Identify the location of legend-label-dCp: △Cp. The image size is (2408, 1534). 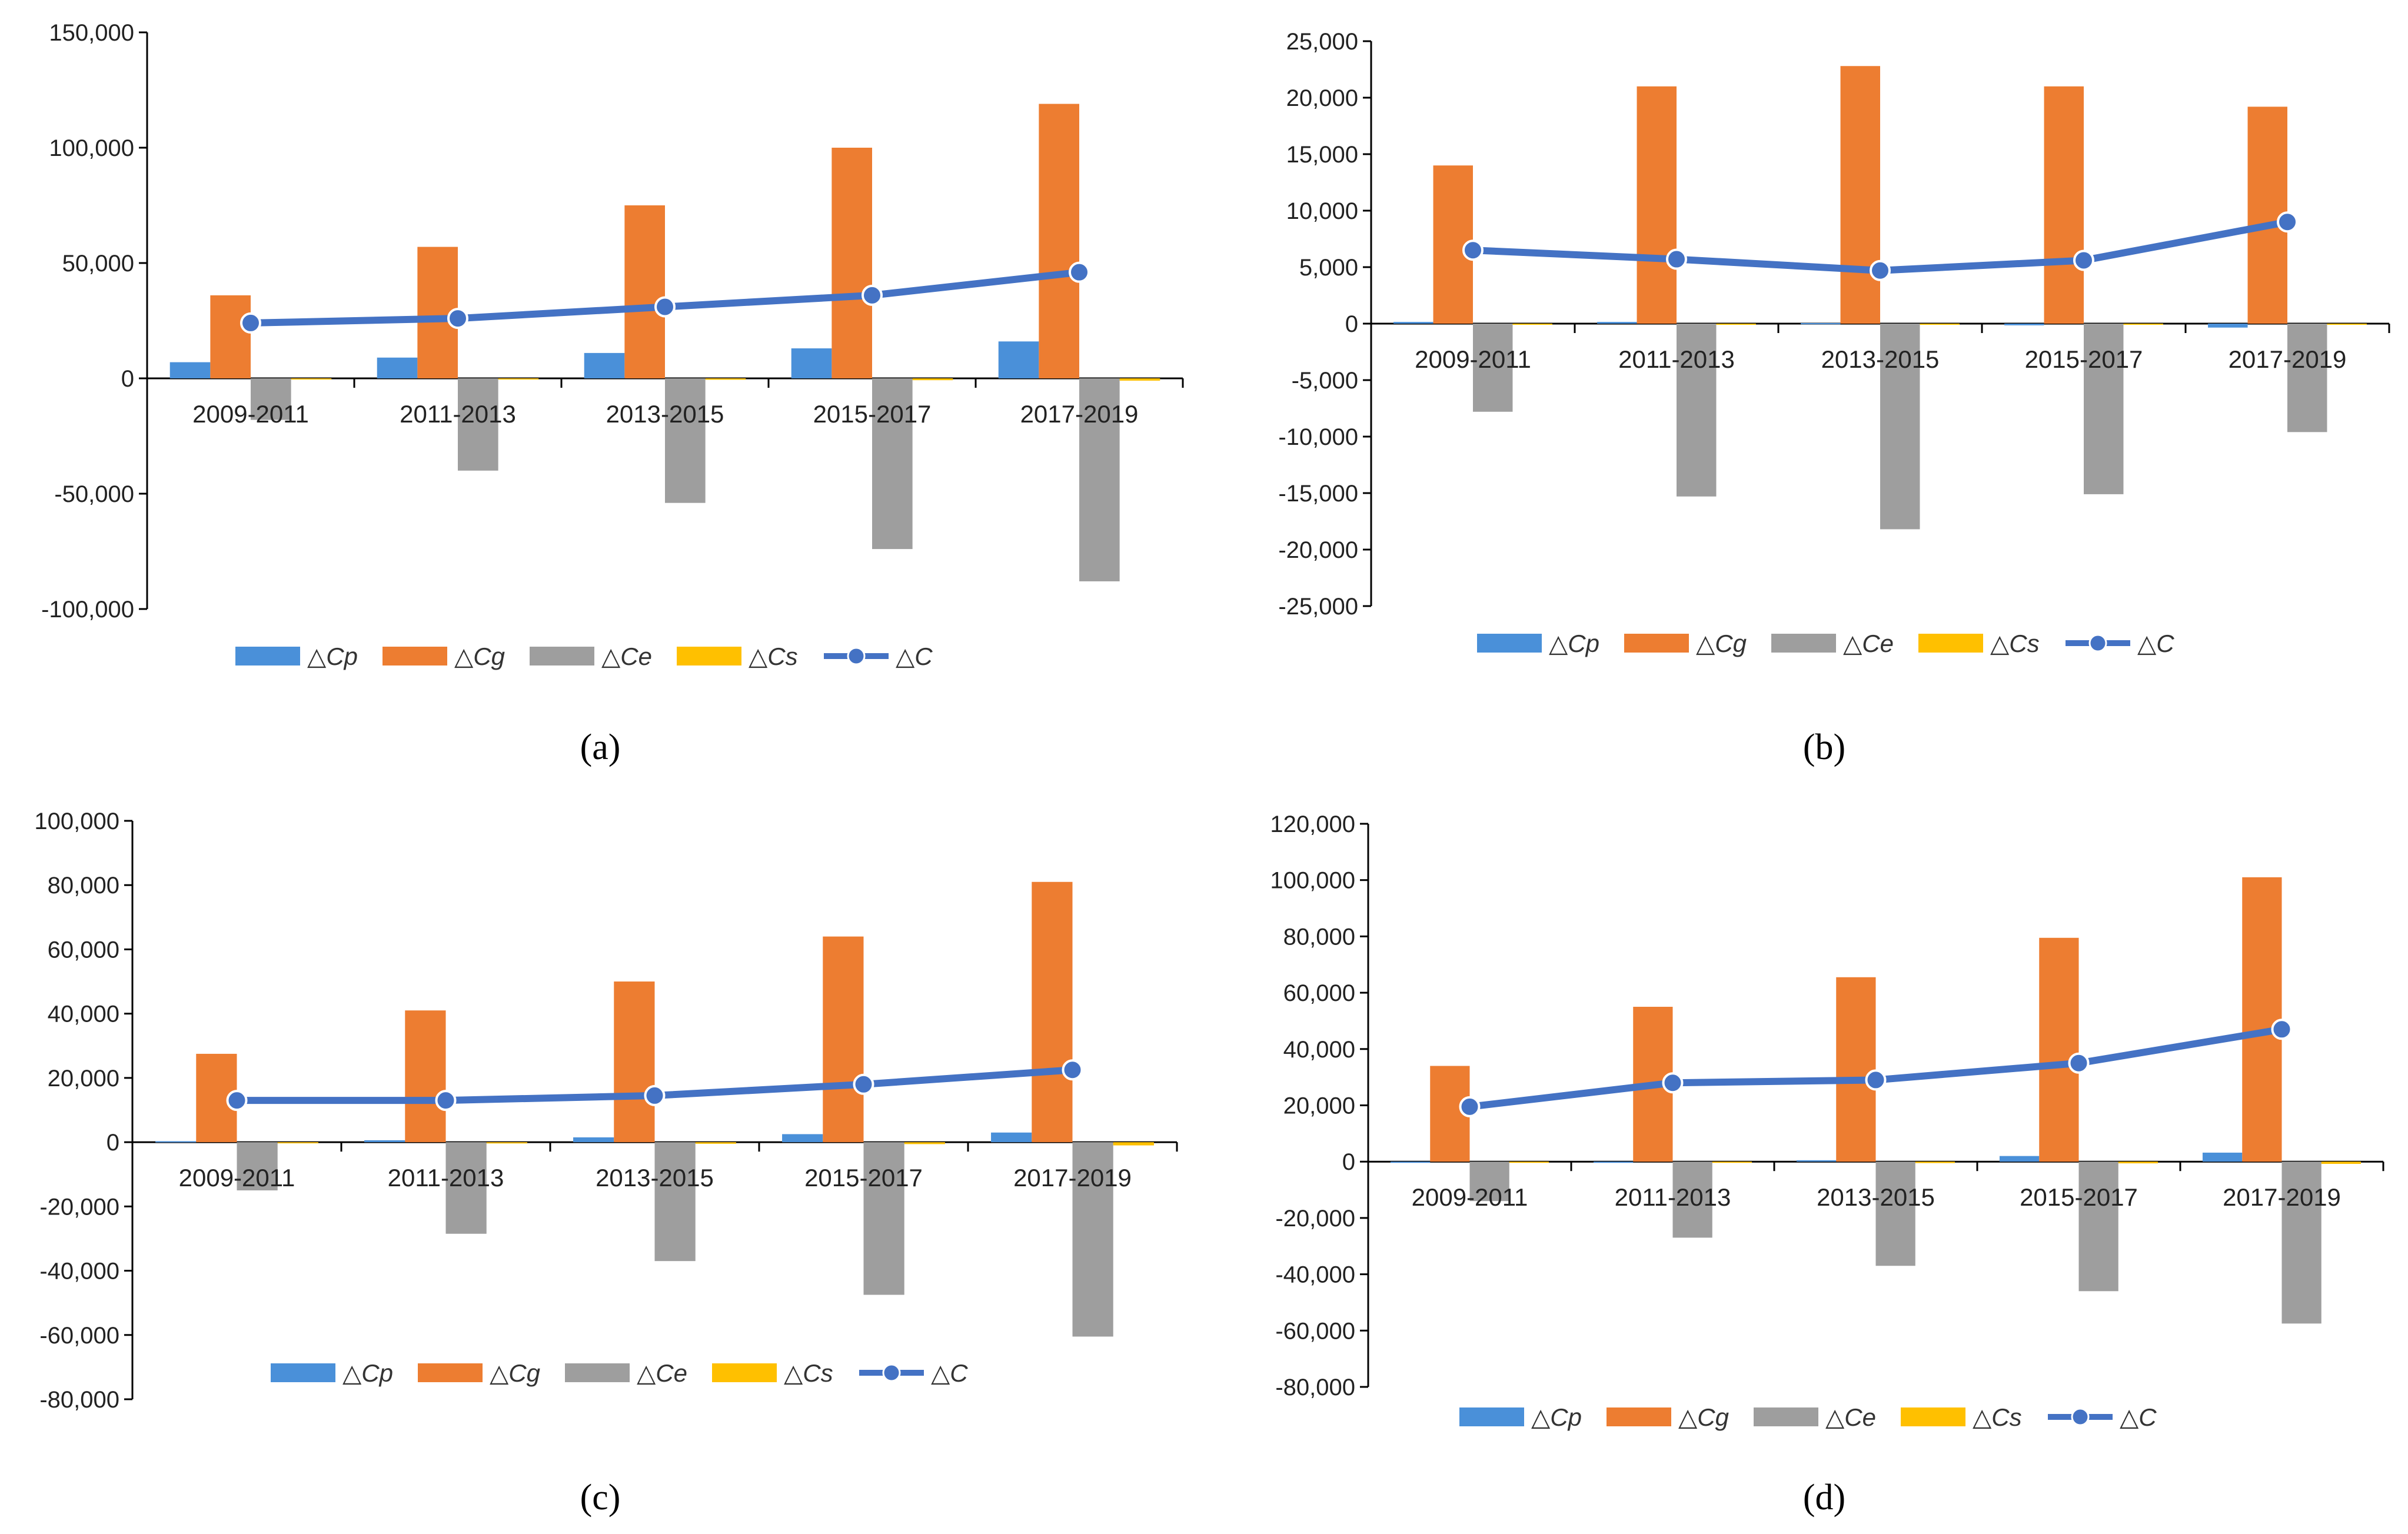
(1556, 1417).